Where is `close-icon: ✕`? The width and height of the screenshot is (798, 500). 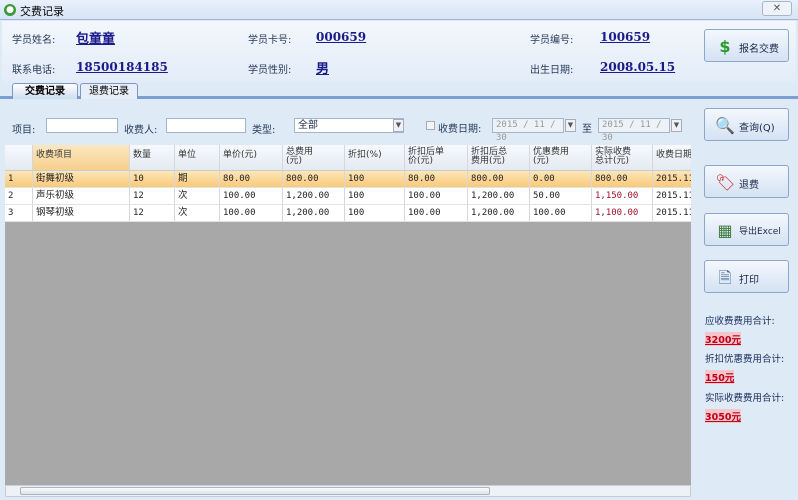 close-icon: ✕ is located at coordinates (777, 8).